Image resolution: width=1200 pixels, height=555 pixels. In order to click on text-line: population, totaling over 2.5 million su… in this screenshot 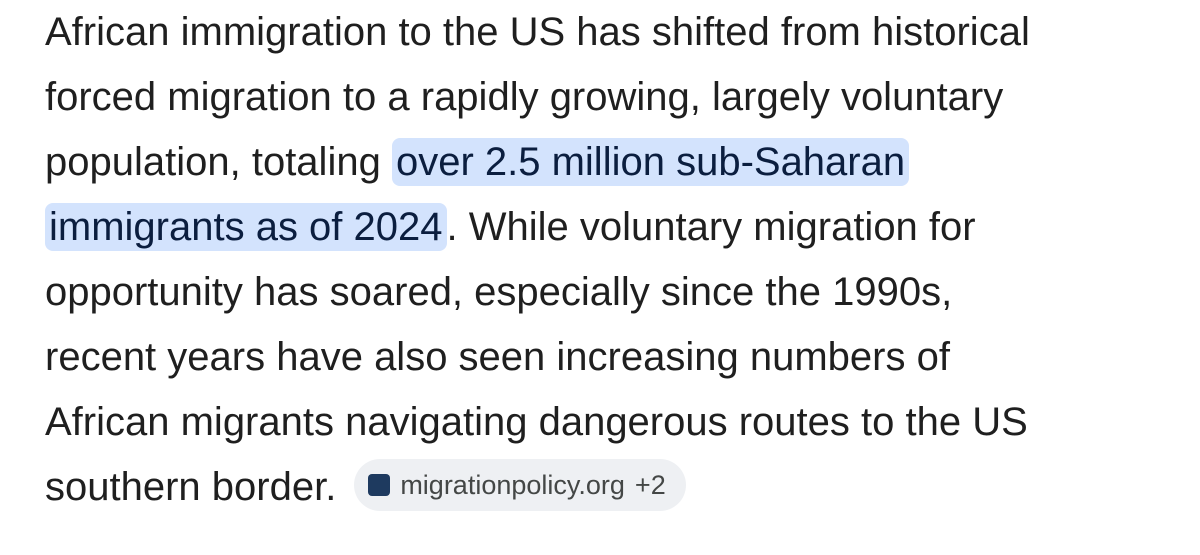, I will do `click(537, 162)`.